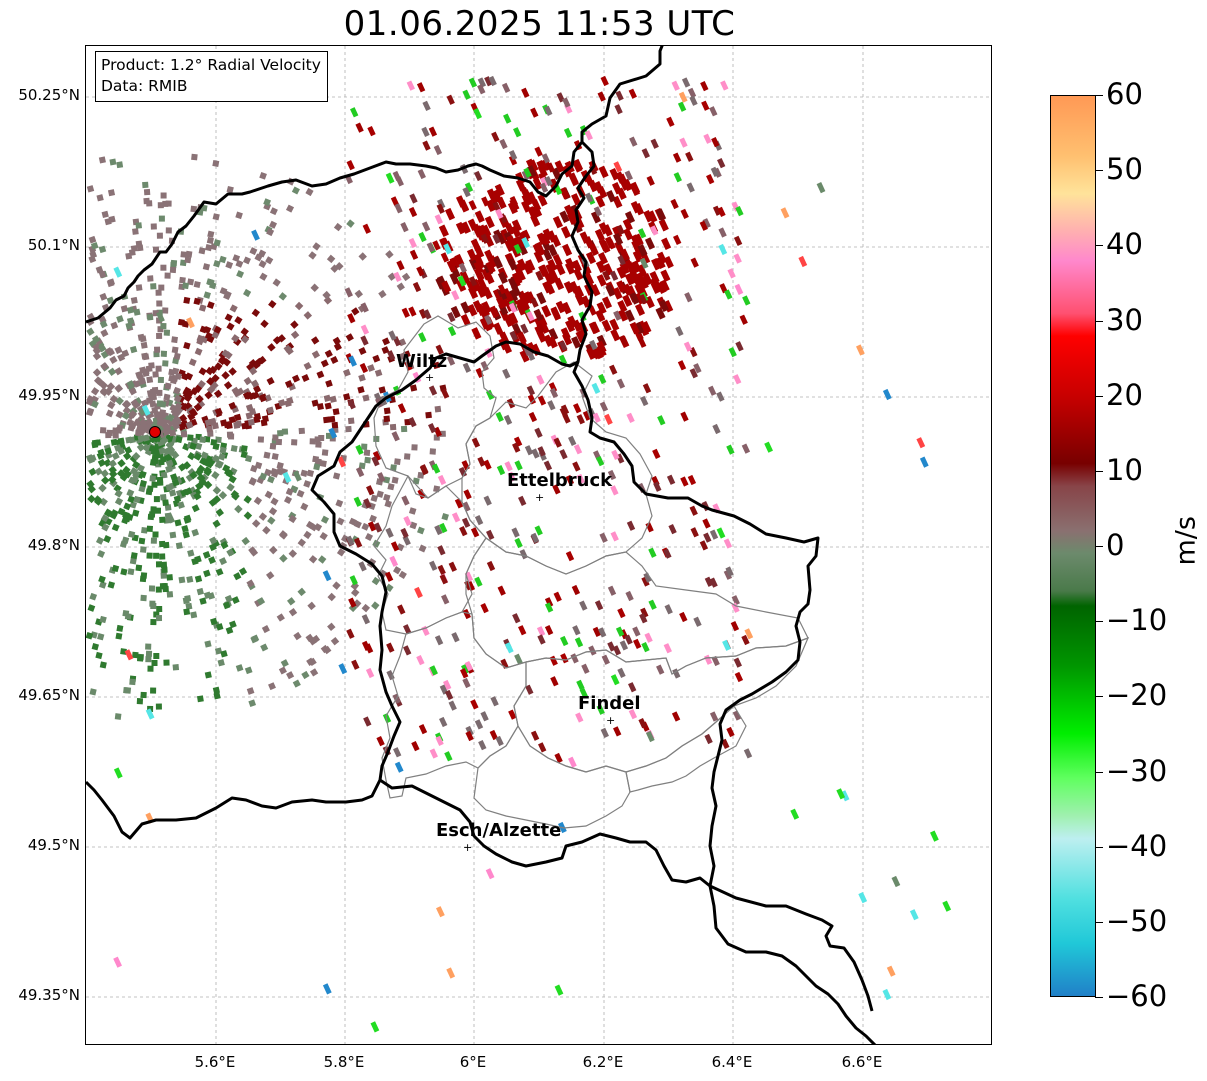  I want to click on data-source-label: Data: RMIB, so click(144, 86).